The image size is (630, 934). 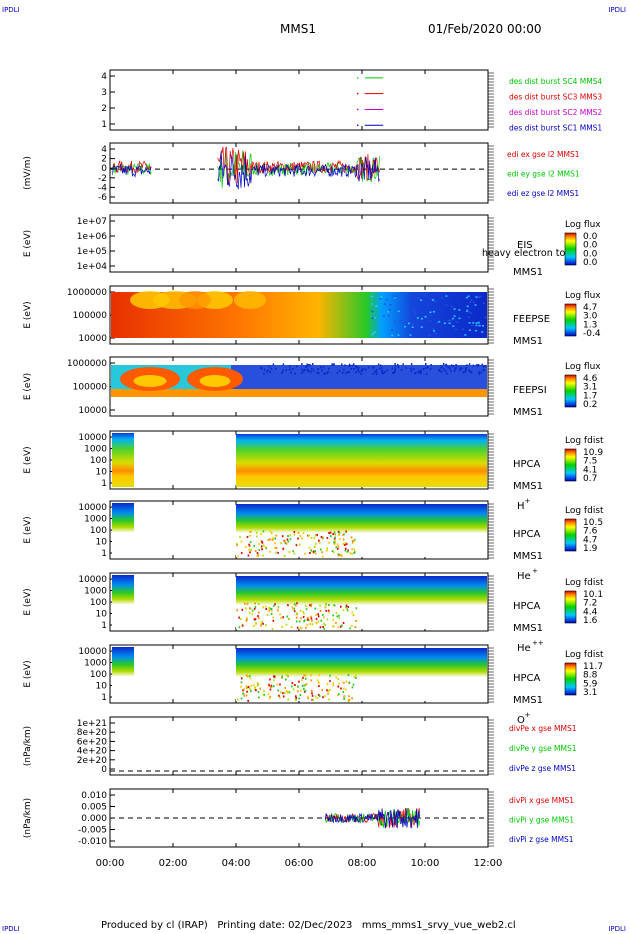 What do you see at coordinates (298, 171) in the screenshot?
I see `efield-trace` at bounding box center [298, 171].